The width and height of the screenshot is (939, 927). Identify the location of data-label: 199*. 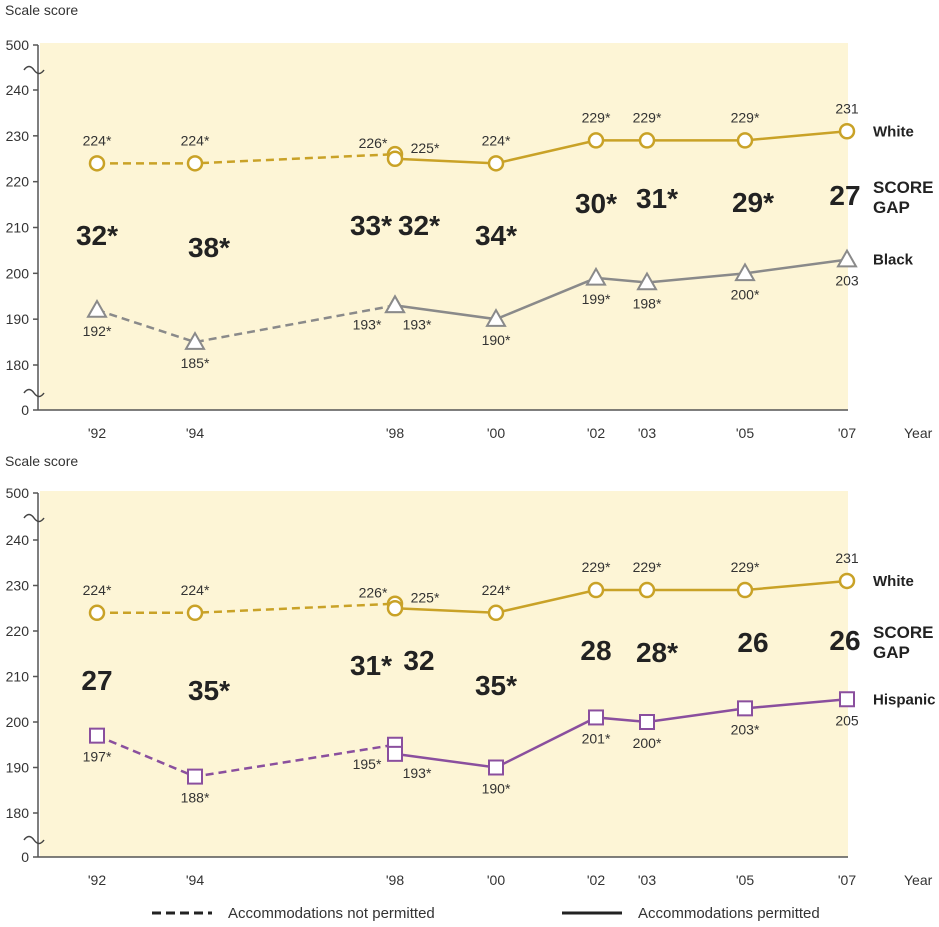
(596, 299).